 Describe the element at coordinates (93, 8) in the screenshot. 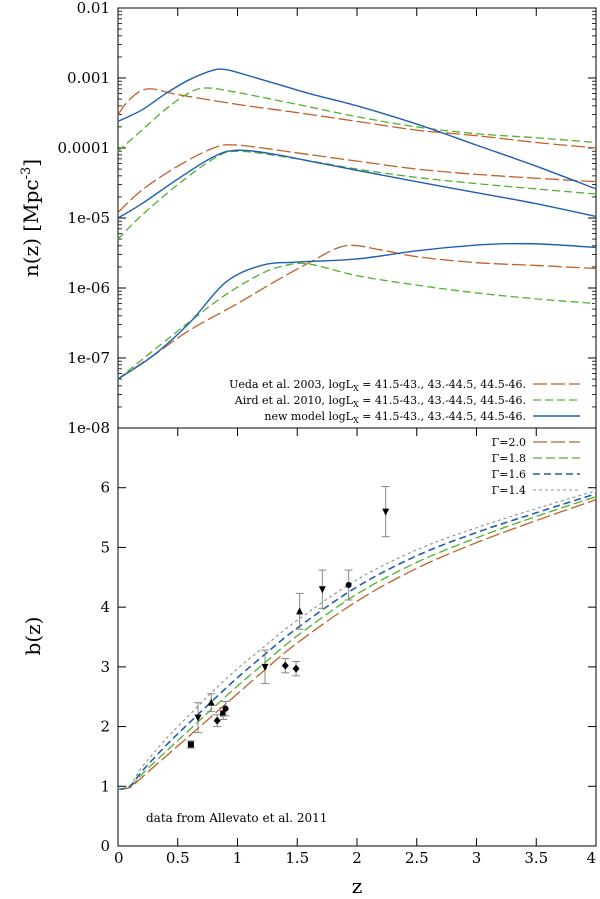

I see `density-y-tick-label: 0.01` at that location.